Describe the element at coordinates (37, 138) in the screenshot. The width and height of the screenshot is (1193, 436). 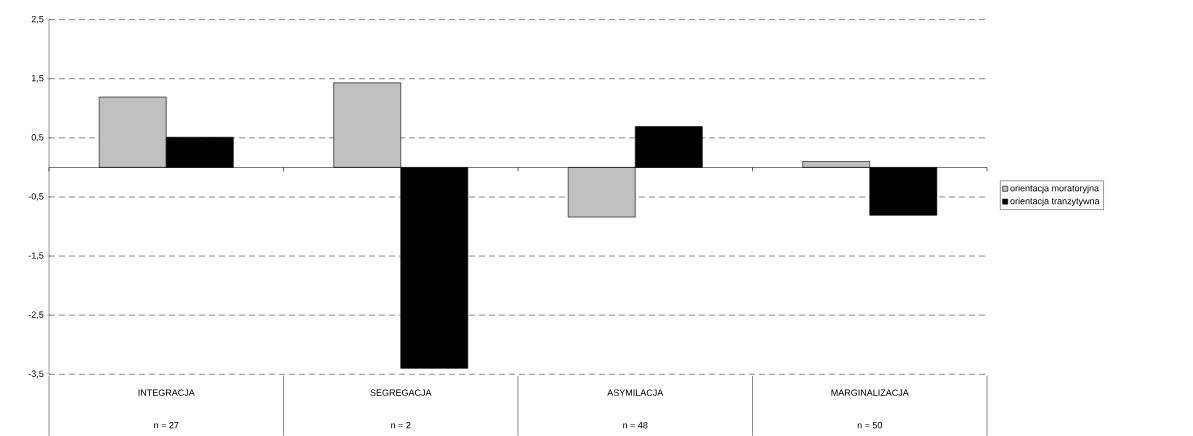
I see `y-tick-label: 0,5` at that location.